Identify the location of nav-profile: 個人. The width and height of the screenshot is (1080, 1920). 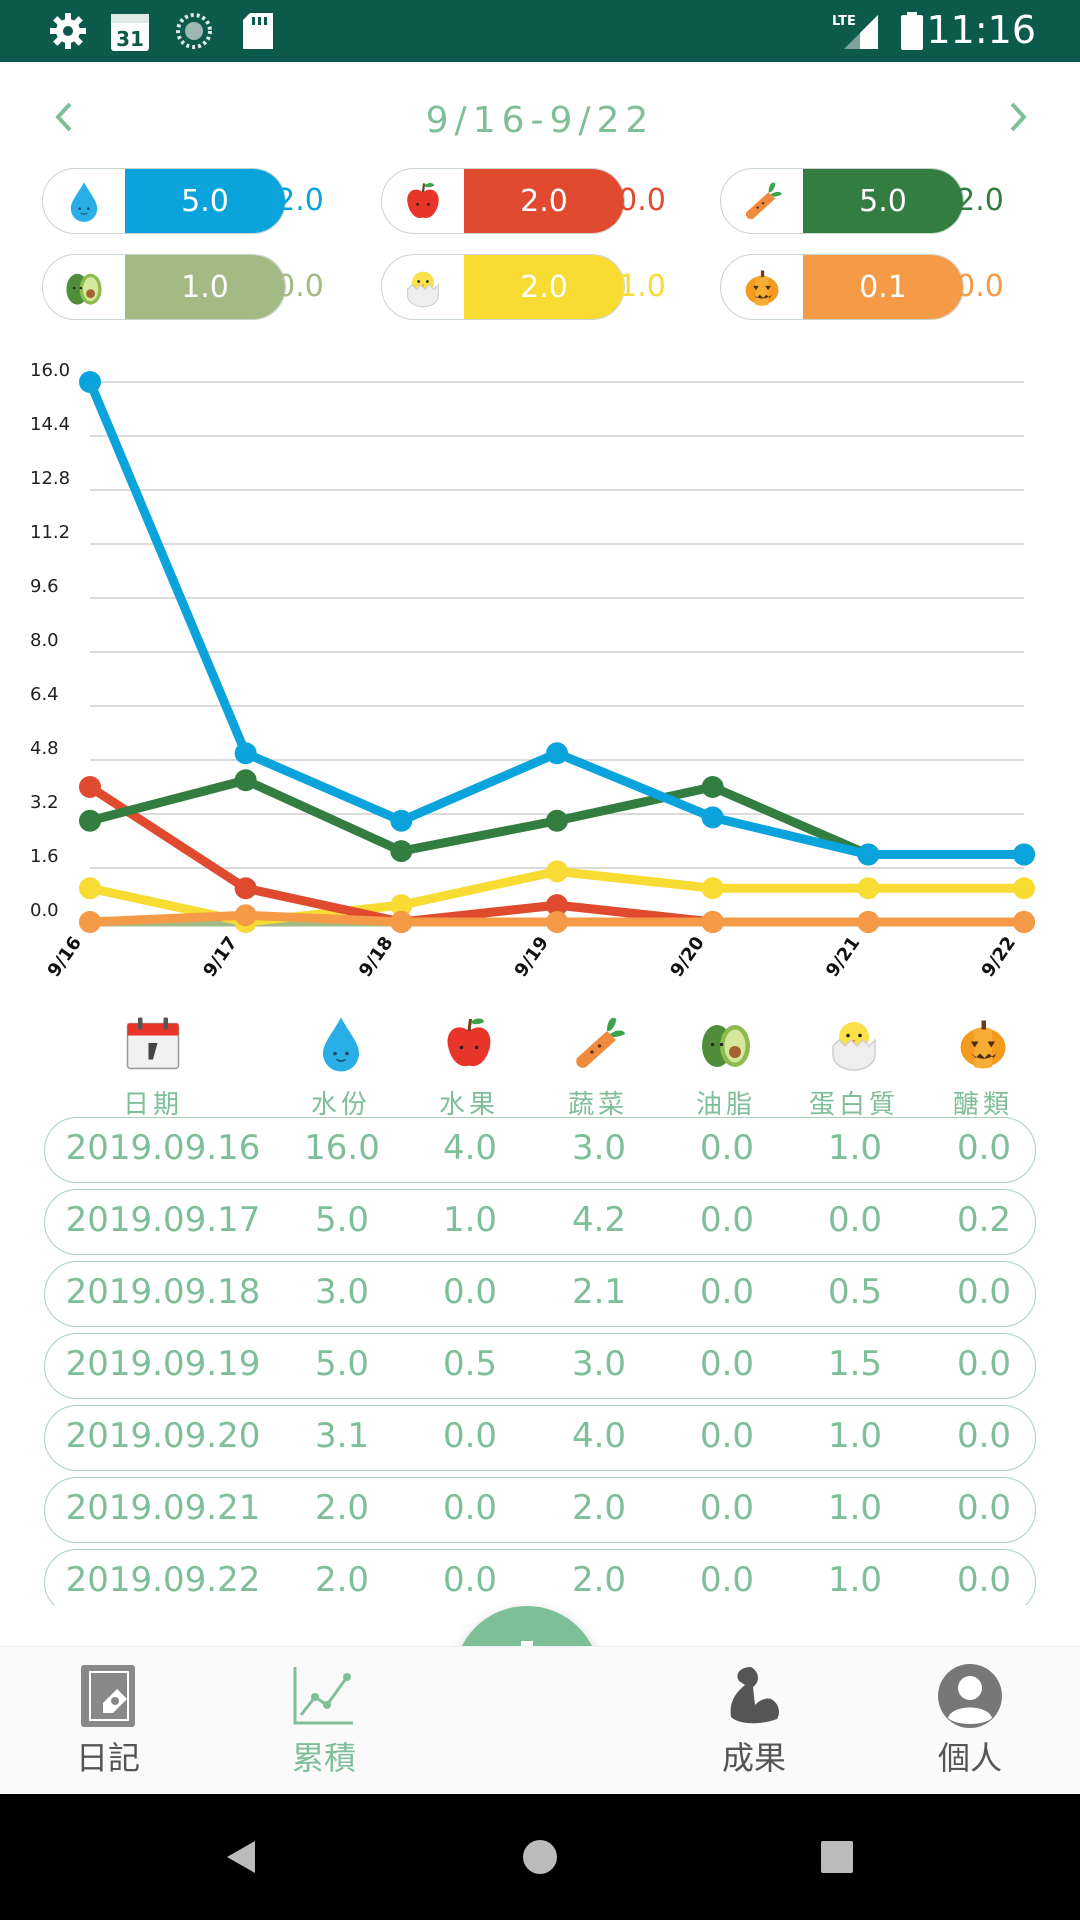
(970, 1720).